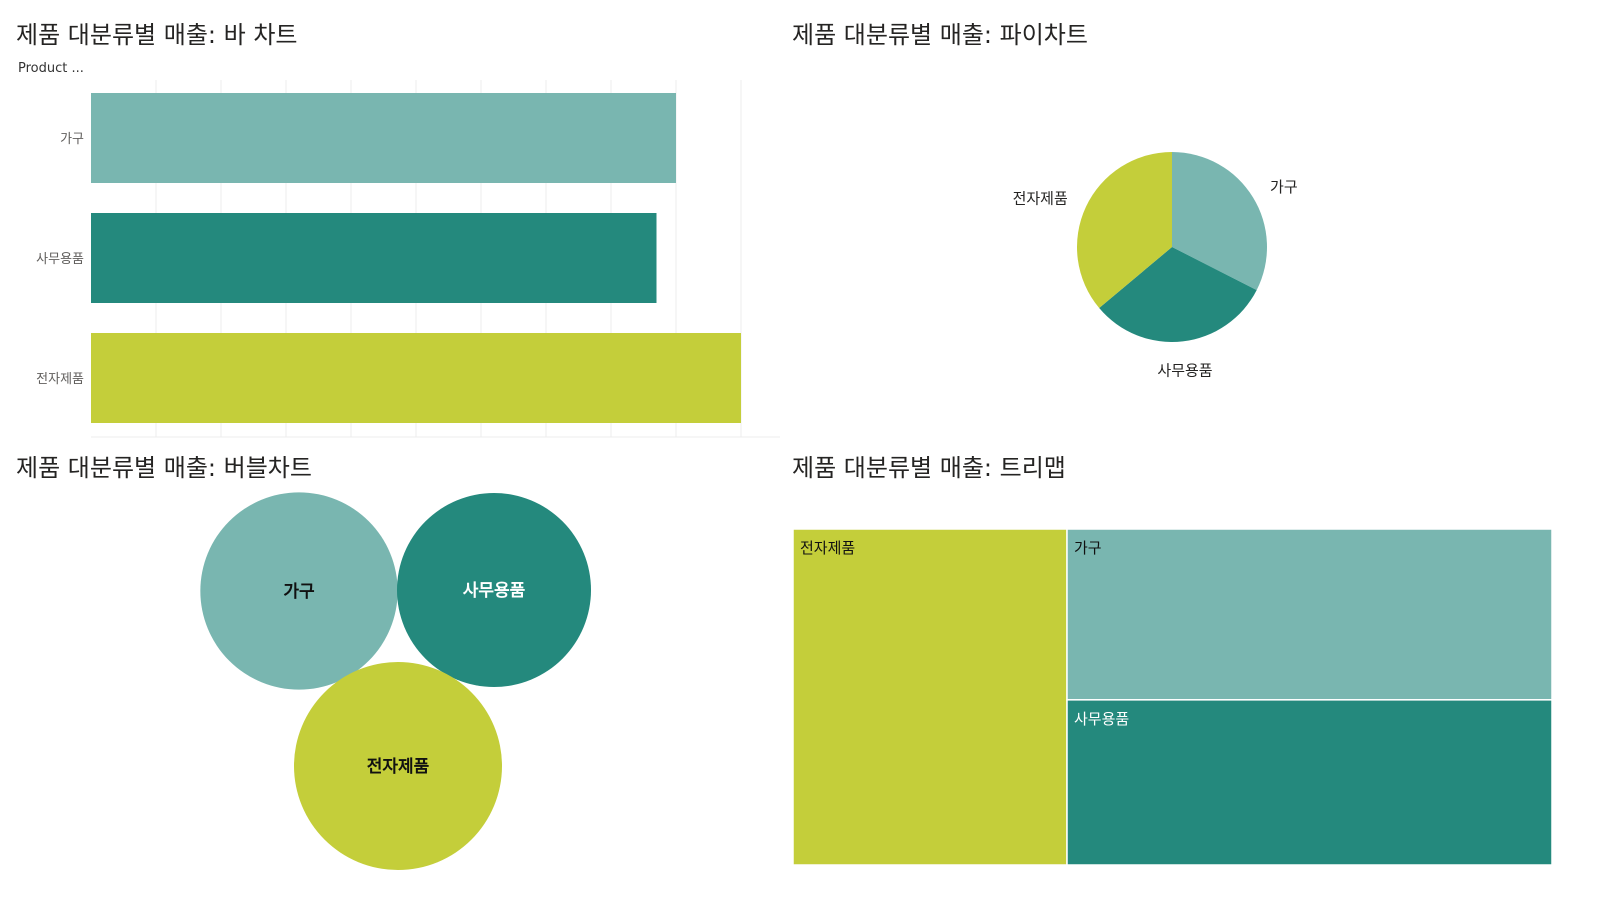 The image size is (1600, 900). I want to click on bubble-label: 가구, so click(299, 592).